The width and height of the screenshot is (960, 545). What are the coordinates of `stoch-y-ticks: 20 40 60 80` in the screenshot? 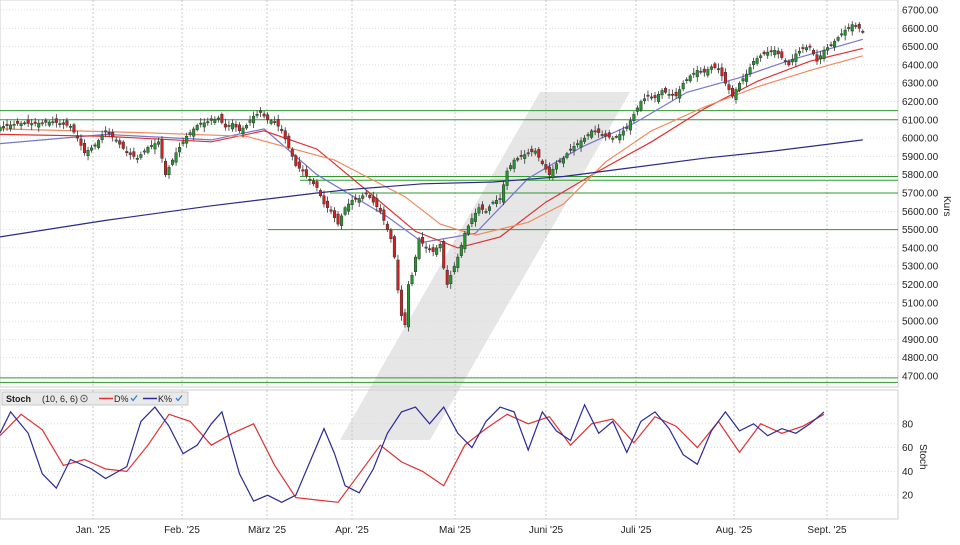 It's located at (908, 460).